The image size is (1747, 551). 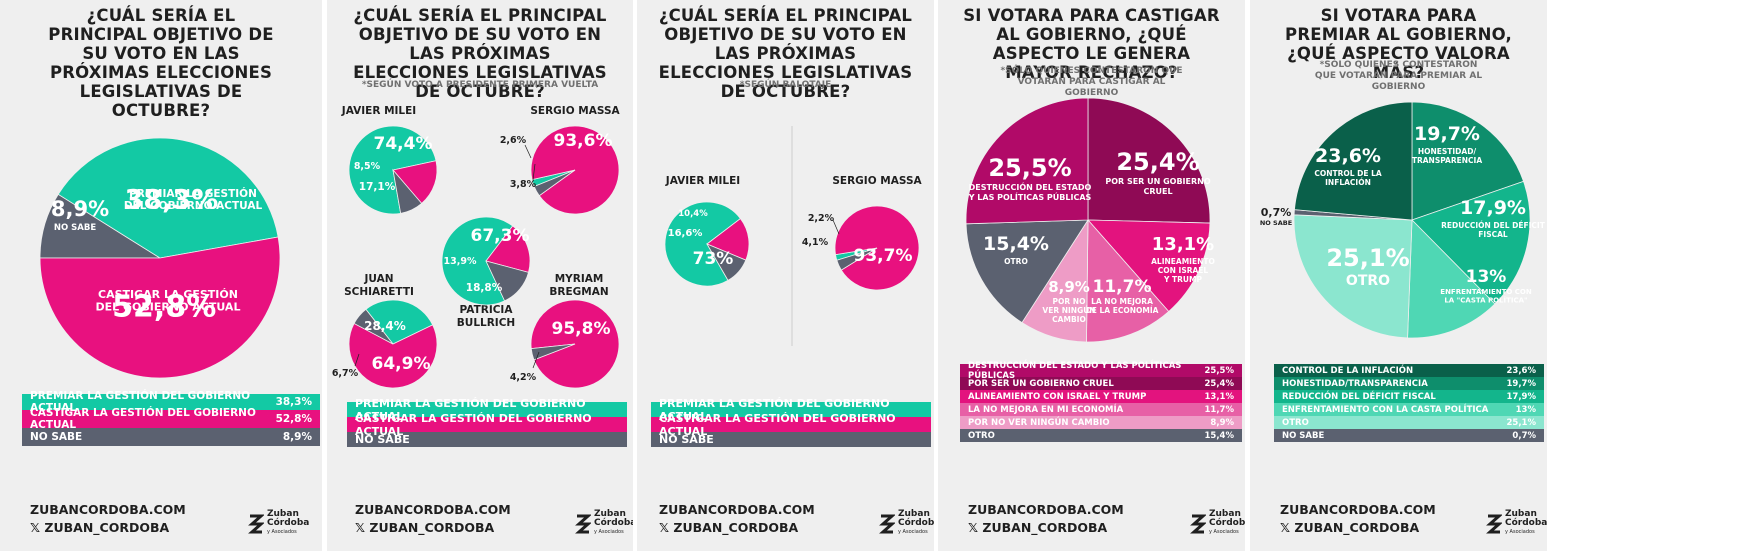 What do you see at coordinates (460, 261) in the screenshot?
I see `data-label-no-sabe: 13,9%` at bounding box center [460, 261].